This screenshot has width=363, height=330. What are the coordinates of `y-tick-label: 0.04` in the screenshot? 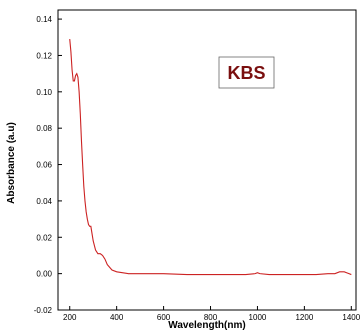 It's located at (44, 201).